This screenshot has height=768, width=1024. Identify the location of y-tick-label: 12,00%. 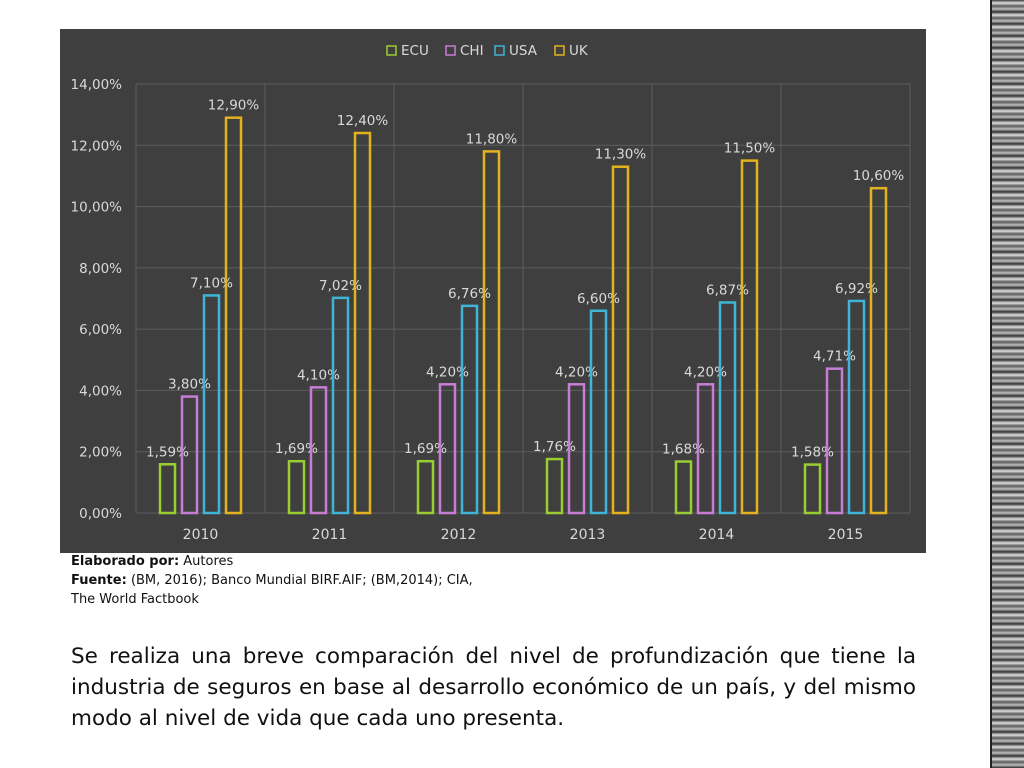
(97, 146).